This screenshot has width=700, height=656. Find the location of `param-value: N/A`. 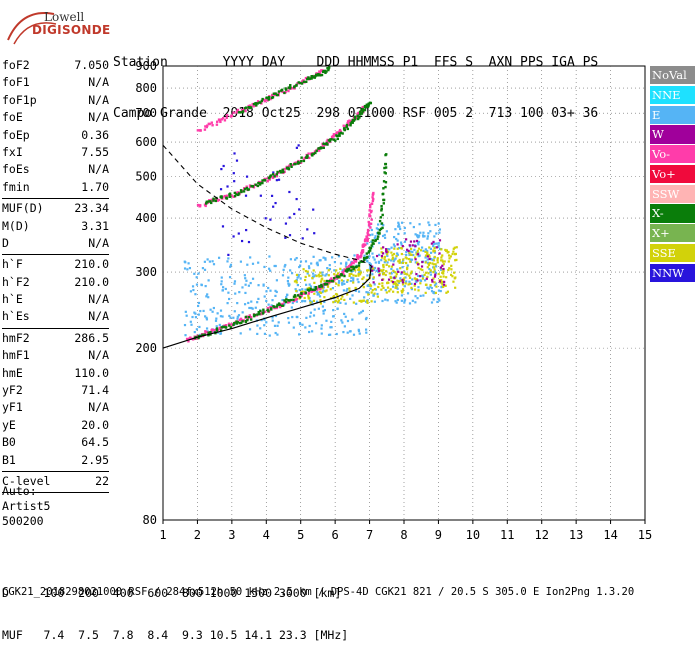

param-value: N/A is located at coordinates (98, 407).